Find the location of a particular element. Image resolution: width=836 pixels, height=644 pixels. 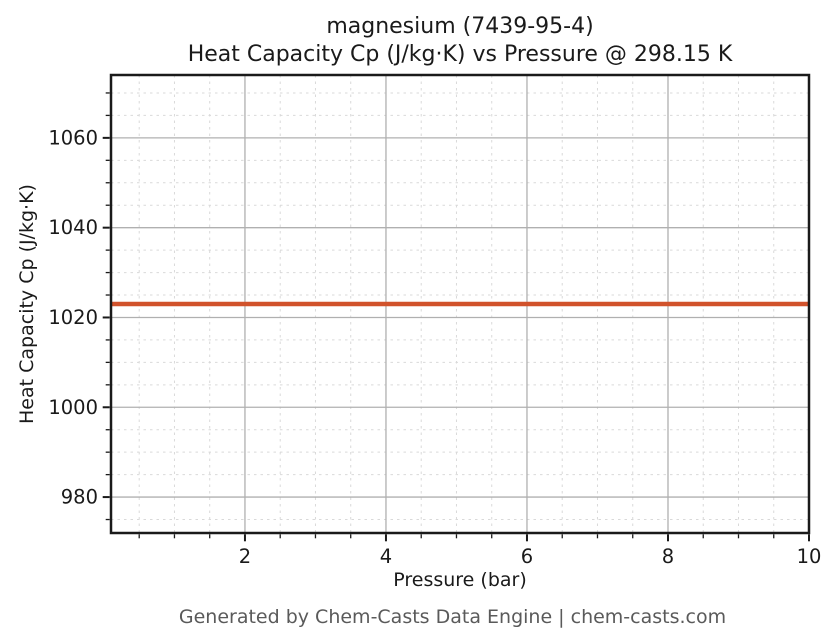

y-axis-label: Heat Capacity Cp (J/kg·K) is located at coordinates (27, 304).